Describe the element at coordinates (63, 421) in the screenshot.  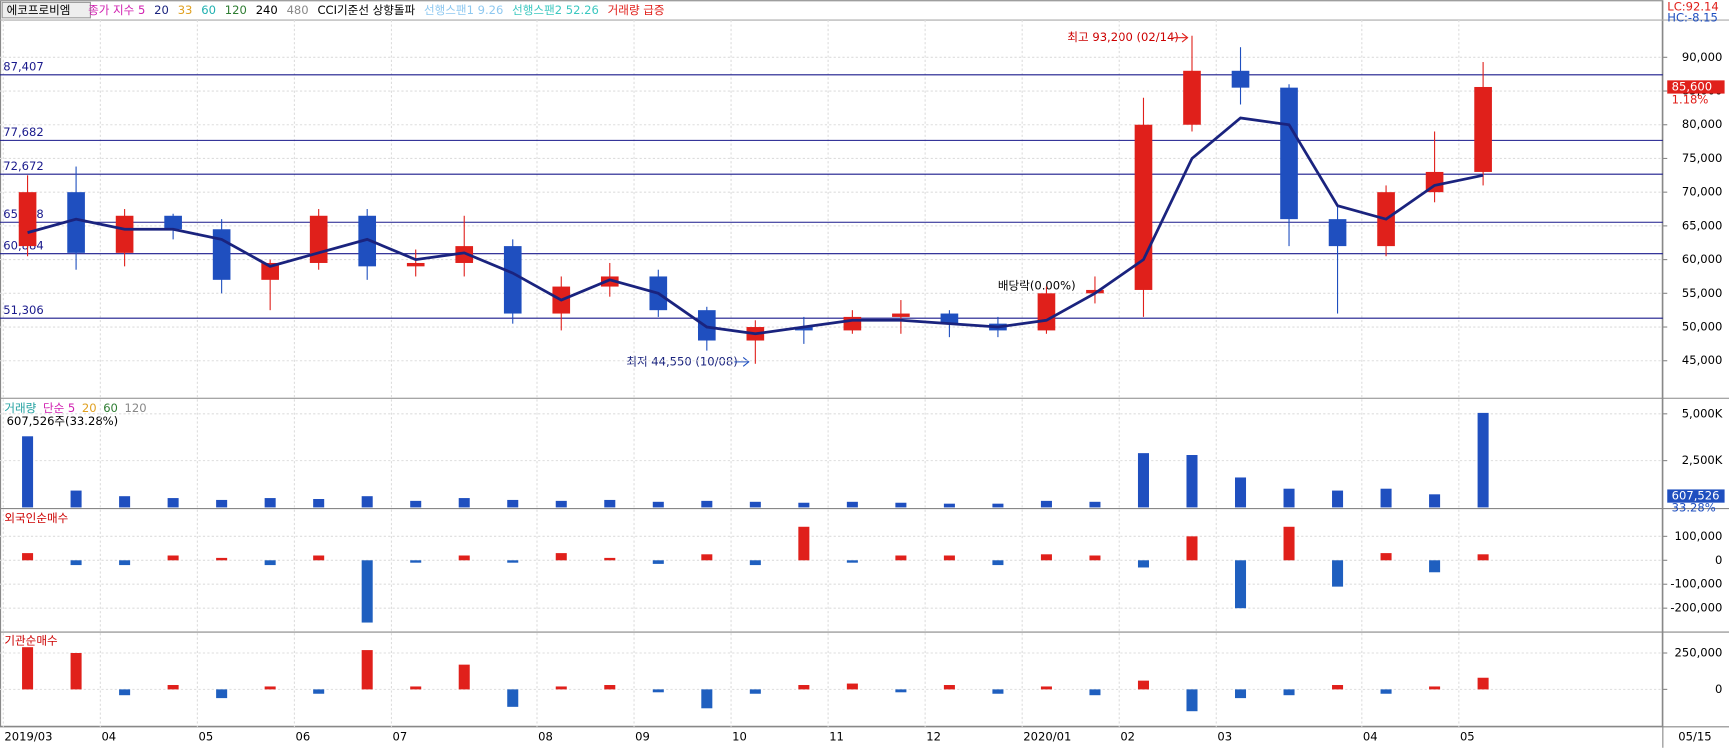
I see `volume-current: 607,526주(33.28%)` at that location.